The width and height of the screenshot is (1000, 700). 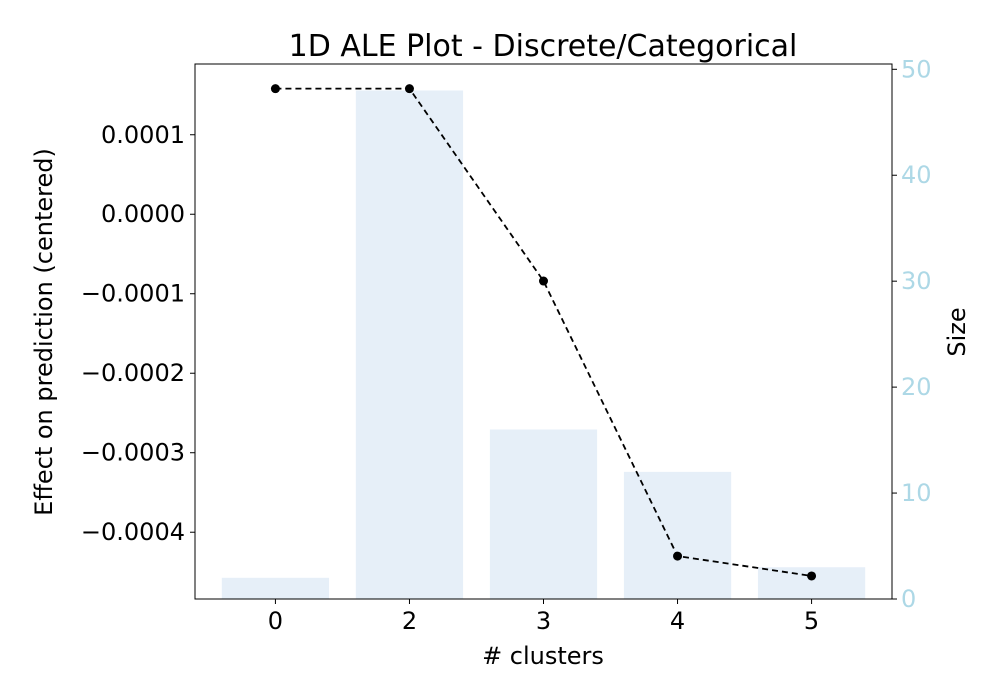 What do you see at coordinates (133, 373) in the screenshot?
I see `left-tick-label: −0.0002` at bounding box center [133, 373].